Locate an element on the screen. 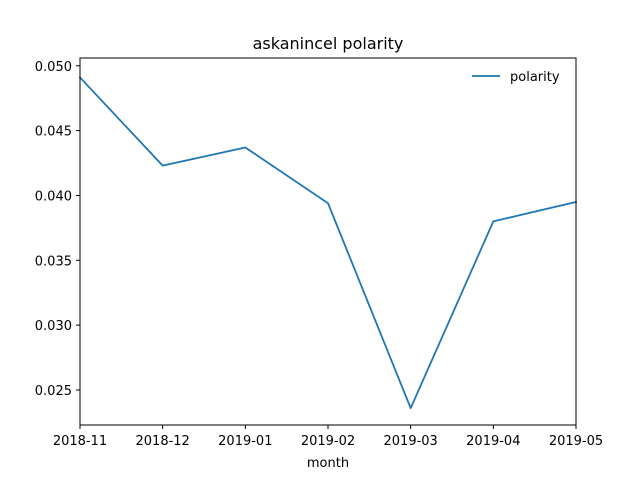 The image size is (640, 480). x-tick-label: 2019-01 is located at coordinates (245, 441).